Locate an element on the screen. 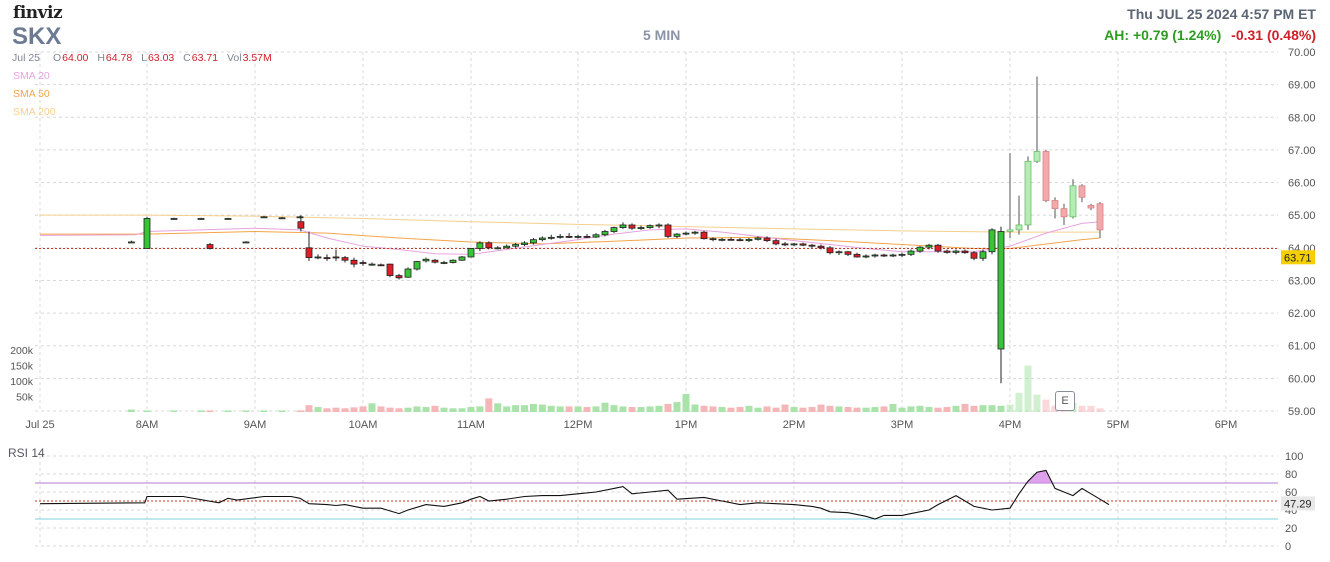  price-tick-label: 59.00 is located at coordinates (1302, 412).